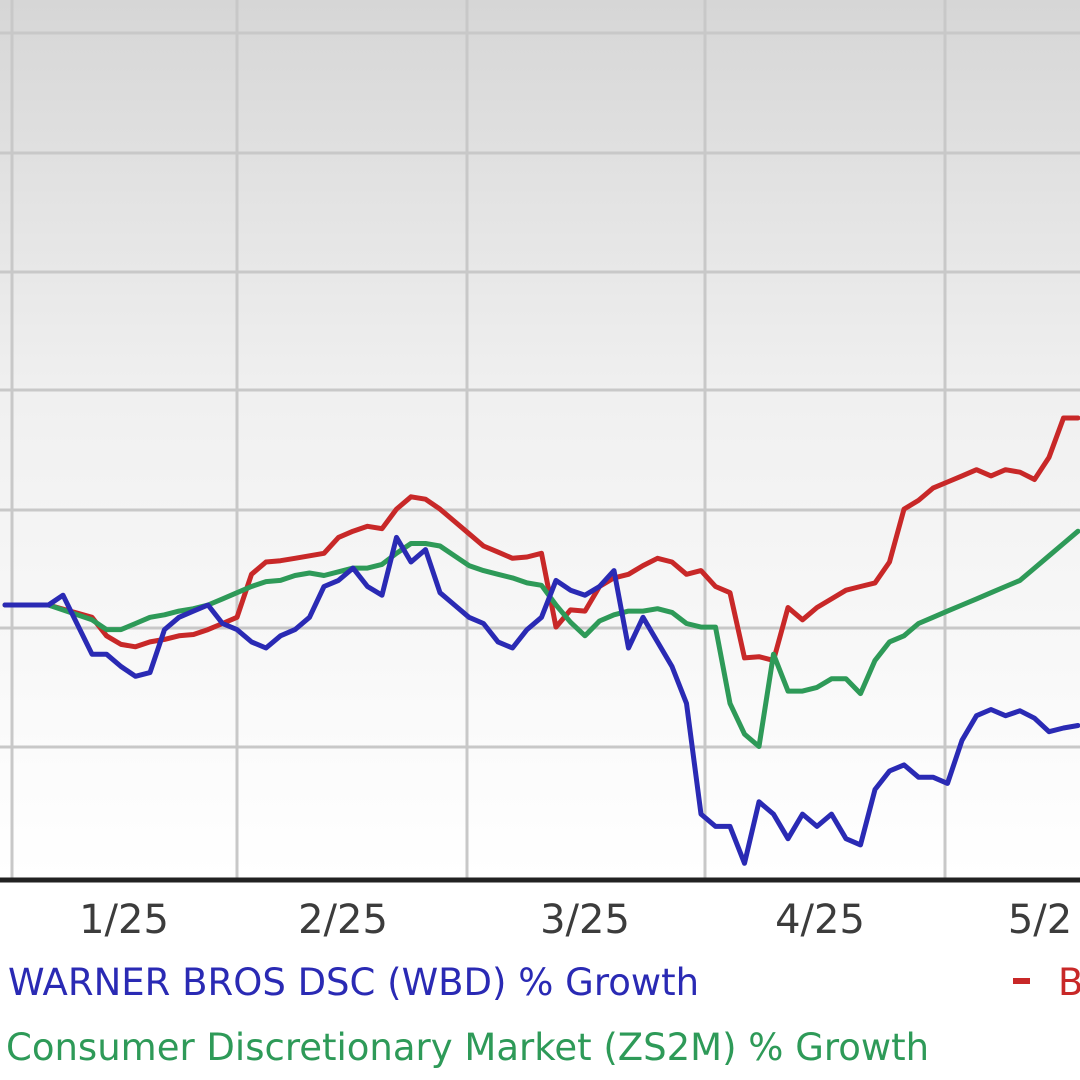 Image resolution: width=1080 pixels, height=1080 pixels. Describe the element at coordinates (353, 982) in the screenshot. I see `legend-entry-wbd: WARNER BROS DSC (WBD) % Growth` at that location.